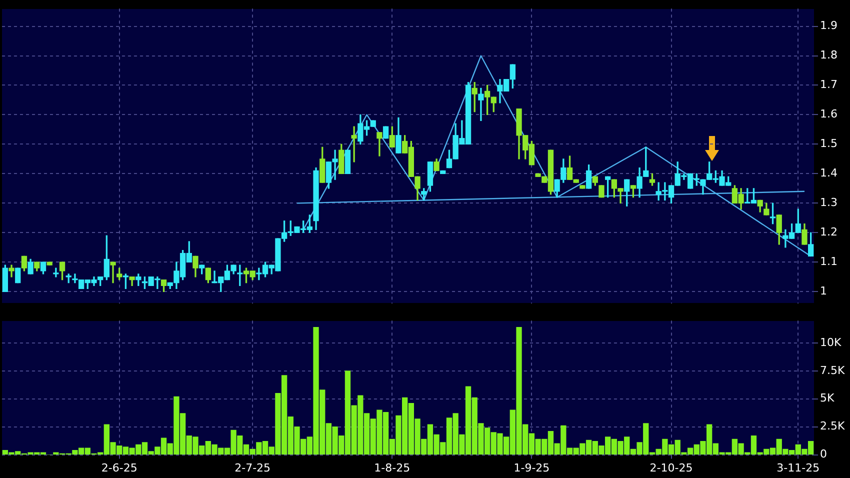  What do you see at coordinates (833, 426) in the screenshot?
I see `y-tick-label: 2.5K` at bounding box center [833, 426].